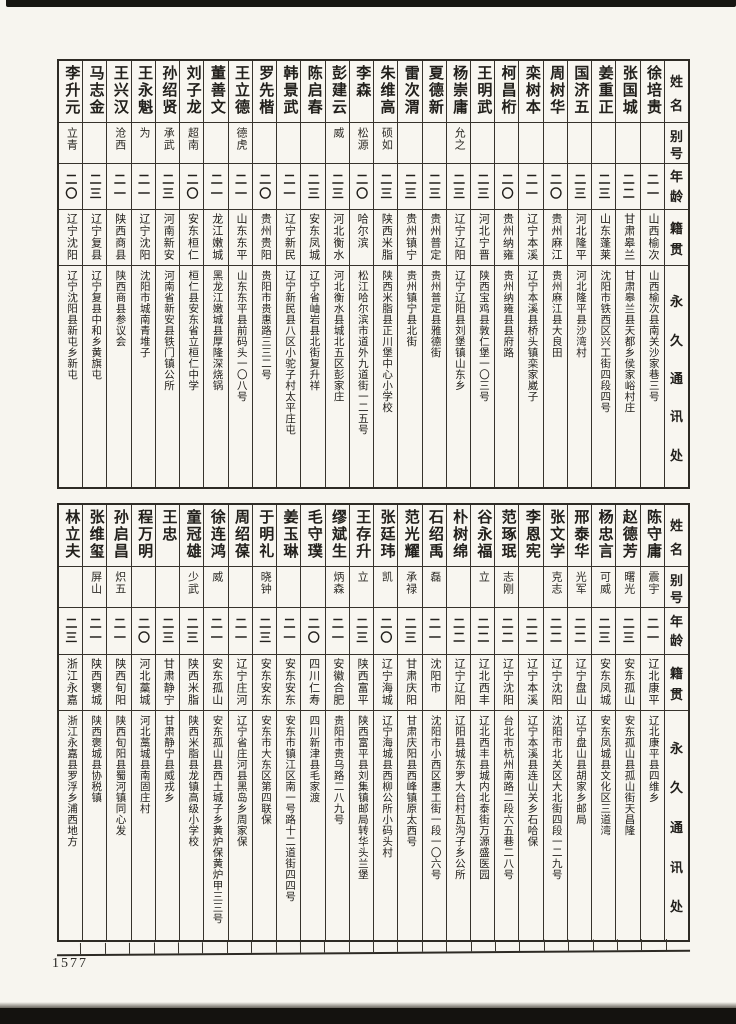 Image resolution: width=736 pixels, height=1024 pixels. I want to click on alias-cell-text: 承禄, so click(410, 583).